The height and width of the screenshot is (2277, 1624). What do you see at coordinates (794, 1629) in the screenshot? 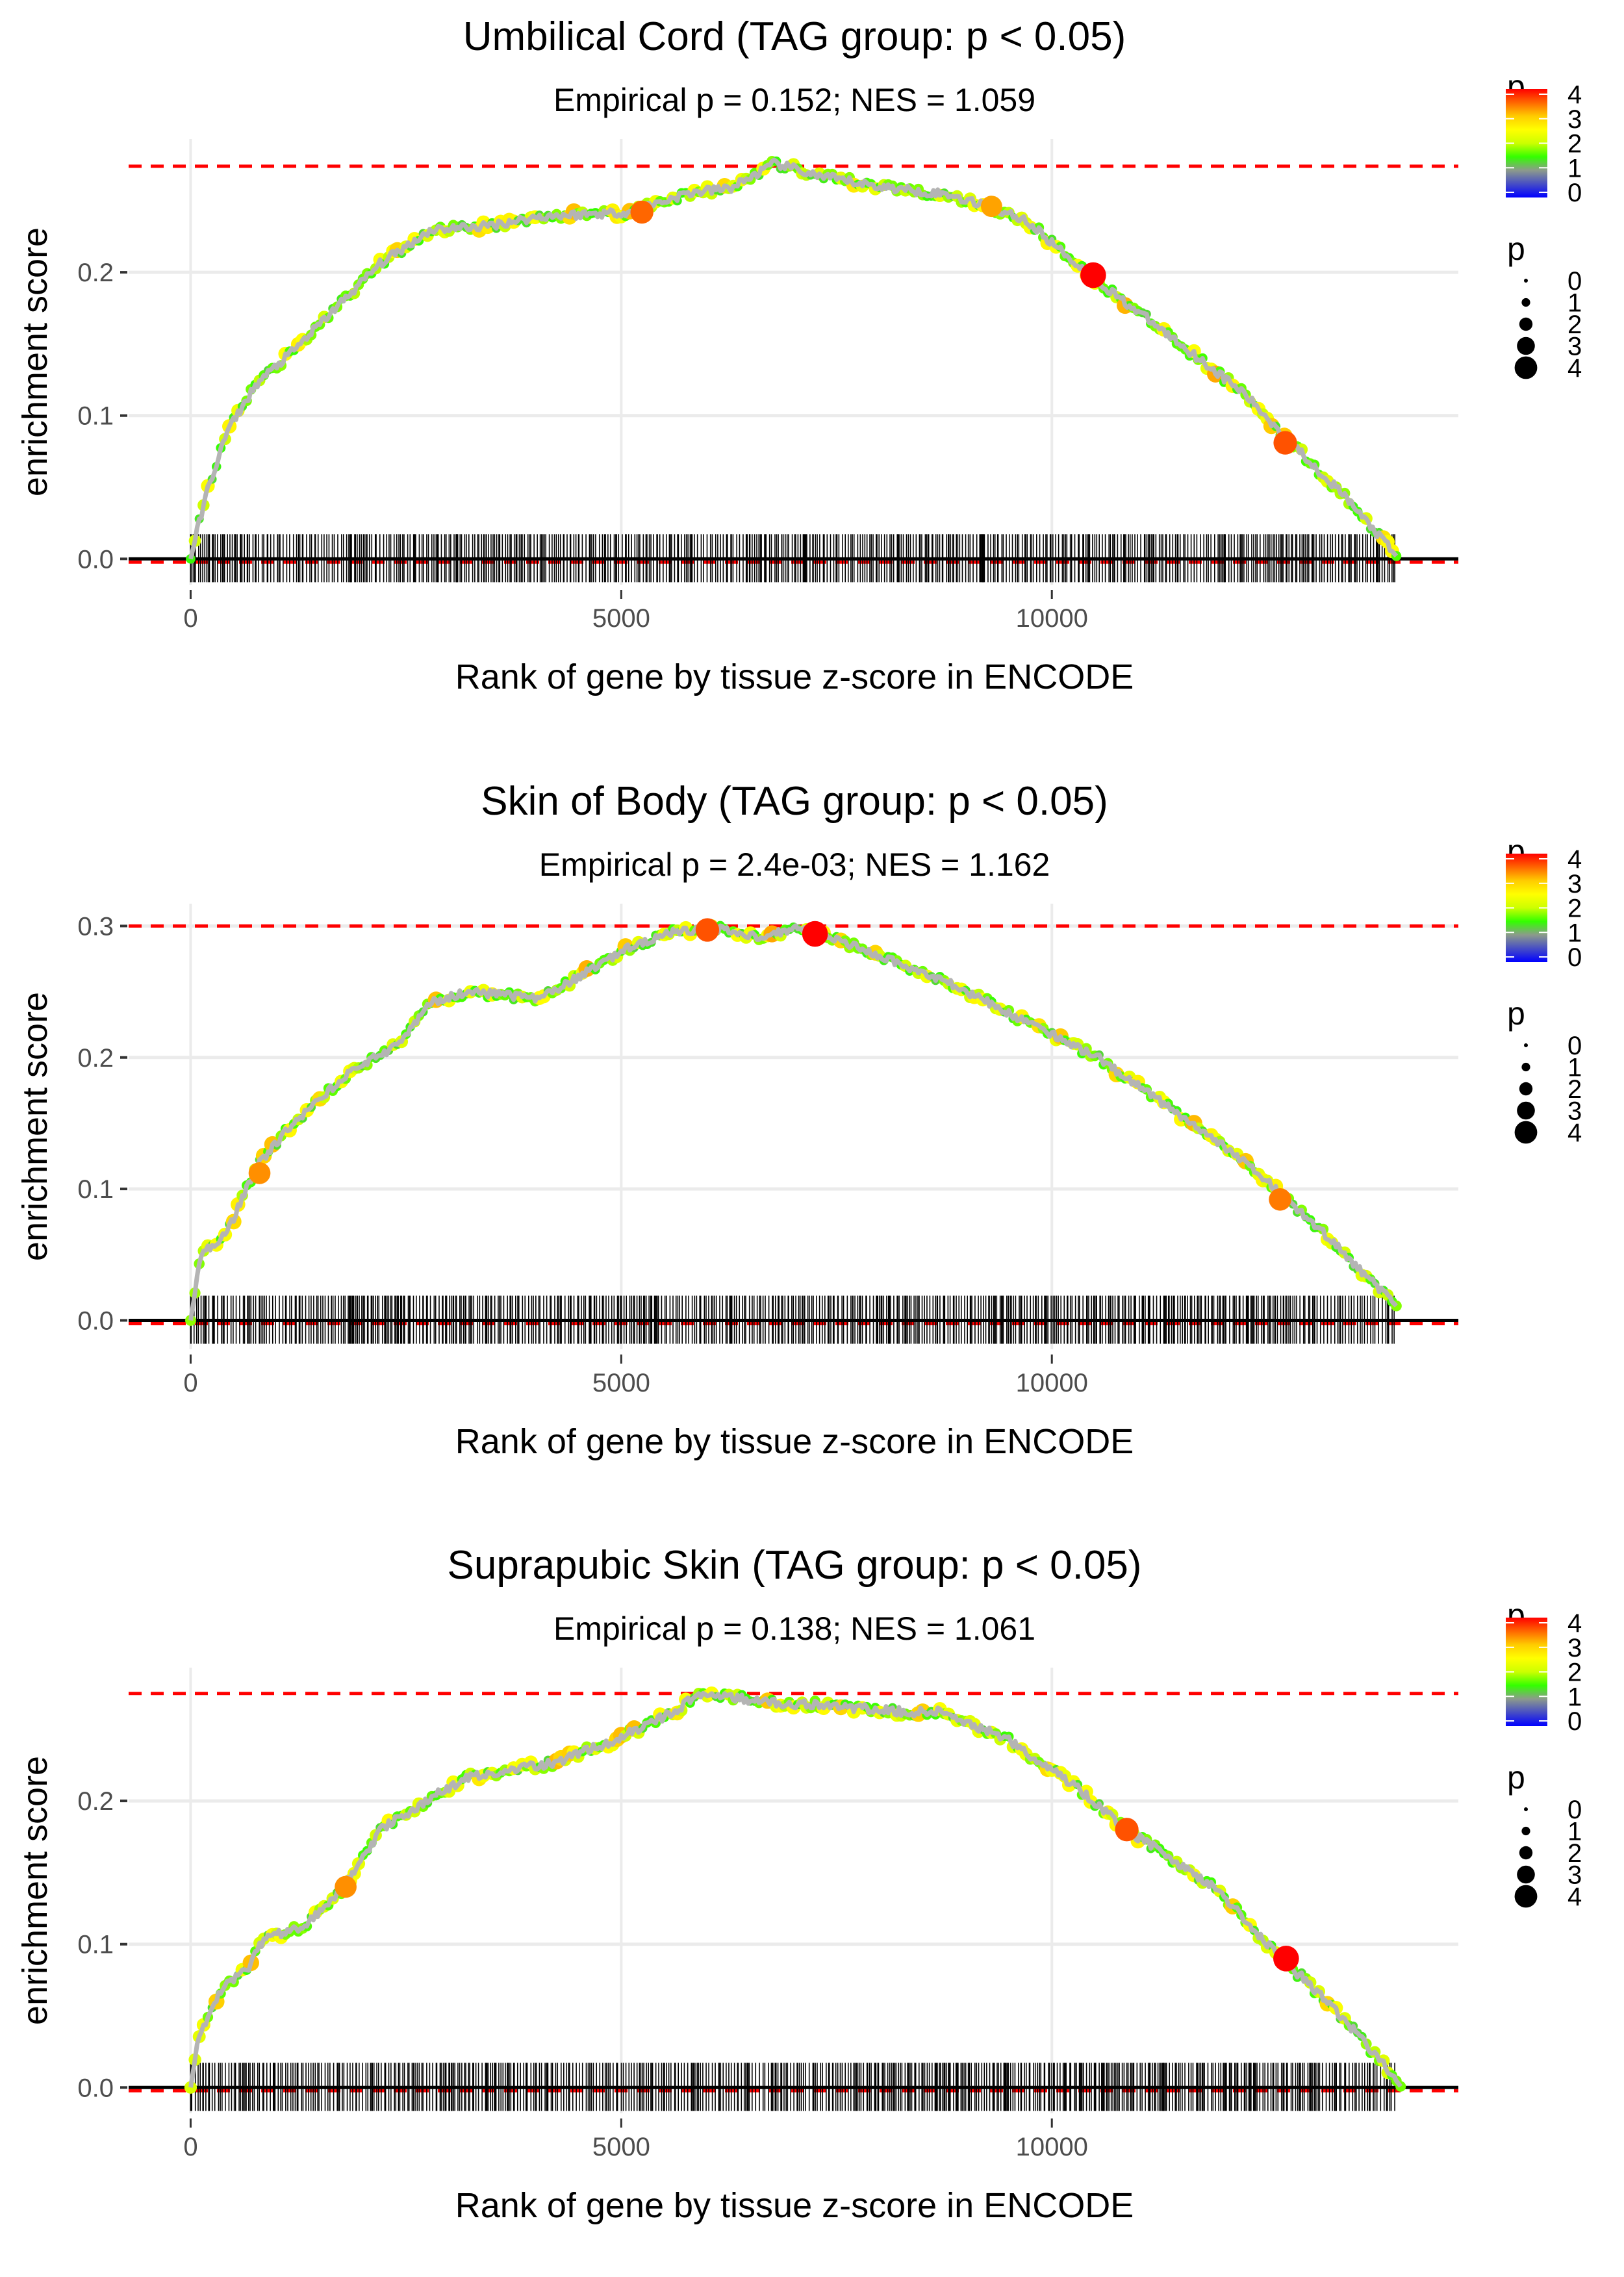
I see `chart-subtitle: Empirical p = 0.138; NES = 1.061` at bounding box center [794, 1629].